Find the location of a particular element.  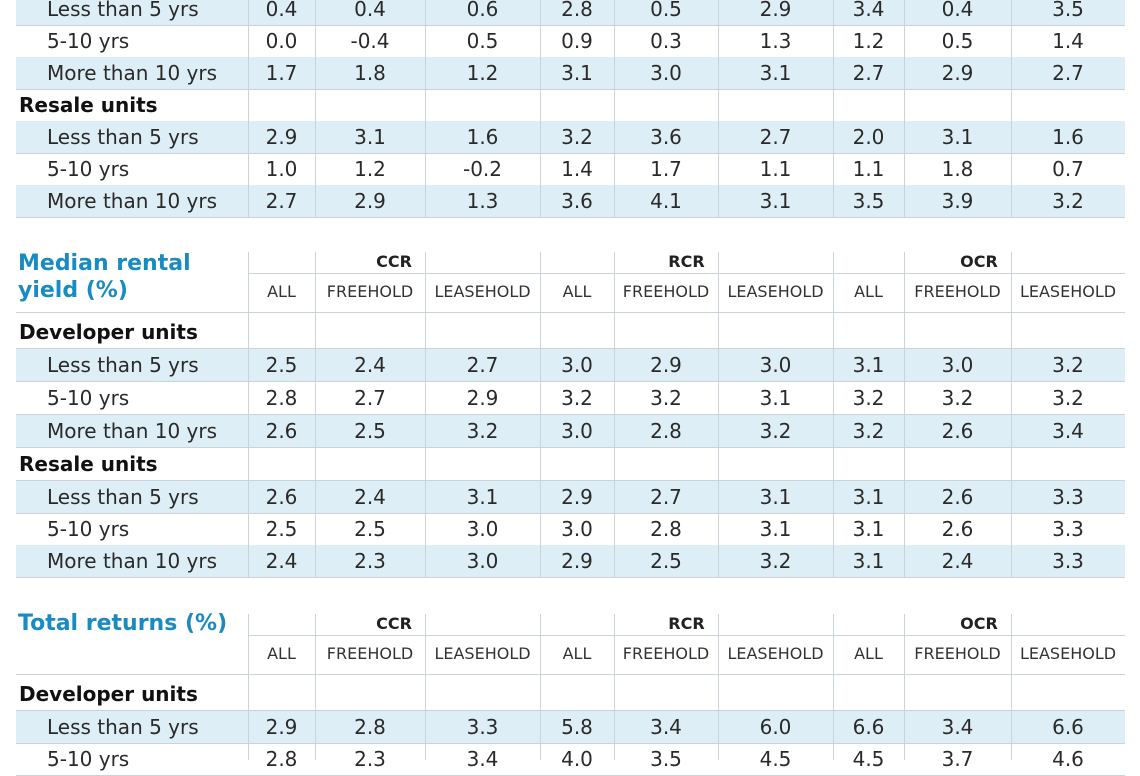

table-cell: 4.1 is located at coordinates (666, 201).